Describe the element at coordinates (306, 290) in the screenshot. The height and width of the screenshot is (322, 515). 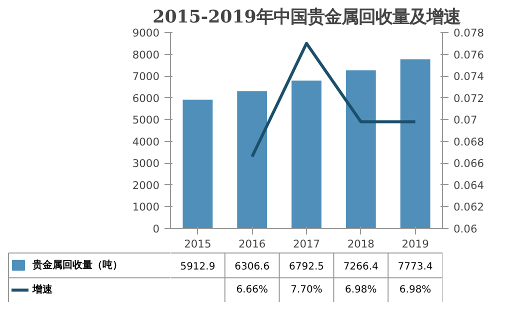
I see `data-label: 7.70%` at that location.